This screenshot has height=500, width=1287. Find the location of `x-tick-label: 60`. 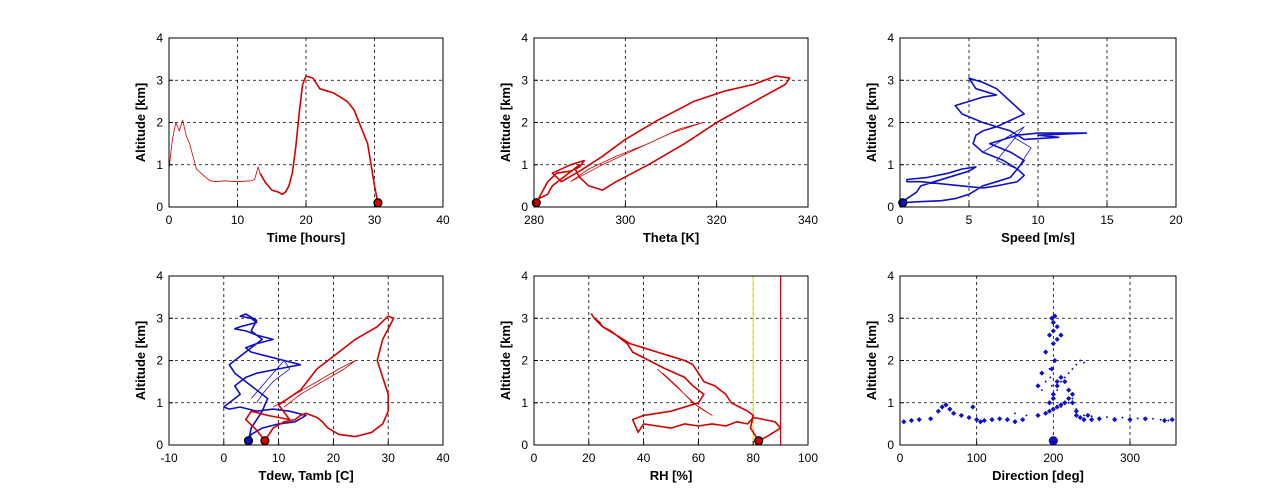

x-tick-label: 60 is located at coordinates (699, 458).